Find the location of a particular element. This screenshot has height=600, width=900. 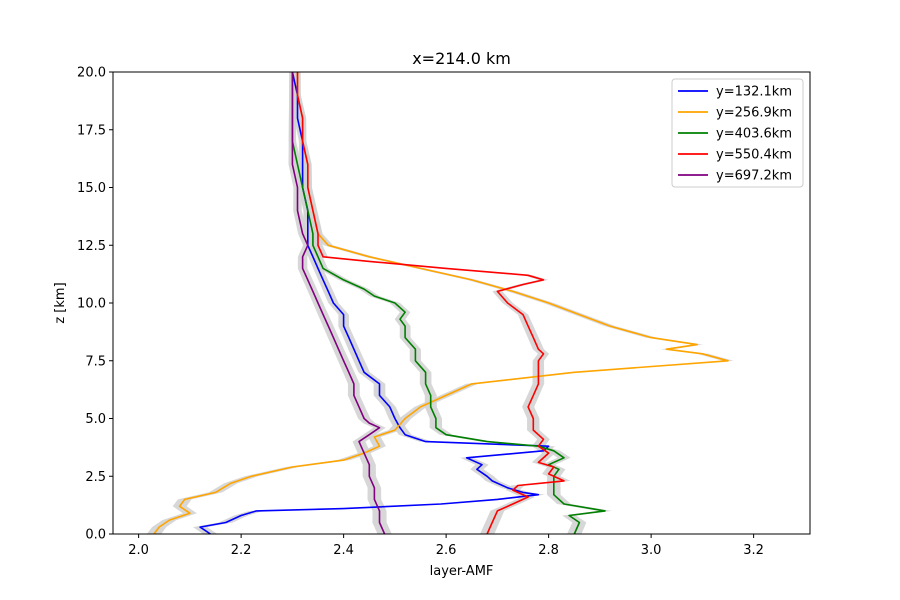

legend-box is located at coordinates (737, 133).